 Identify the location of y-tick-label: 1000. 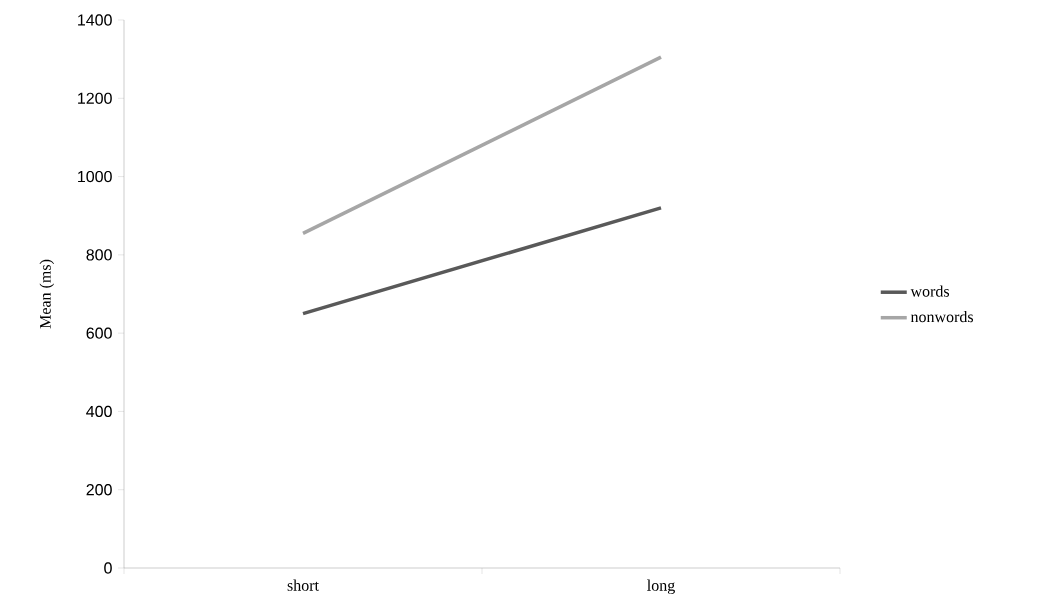
(95, 176).